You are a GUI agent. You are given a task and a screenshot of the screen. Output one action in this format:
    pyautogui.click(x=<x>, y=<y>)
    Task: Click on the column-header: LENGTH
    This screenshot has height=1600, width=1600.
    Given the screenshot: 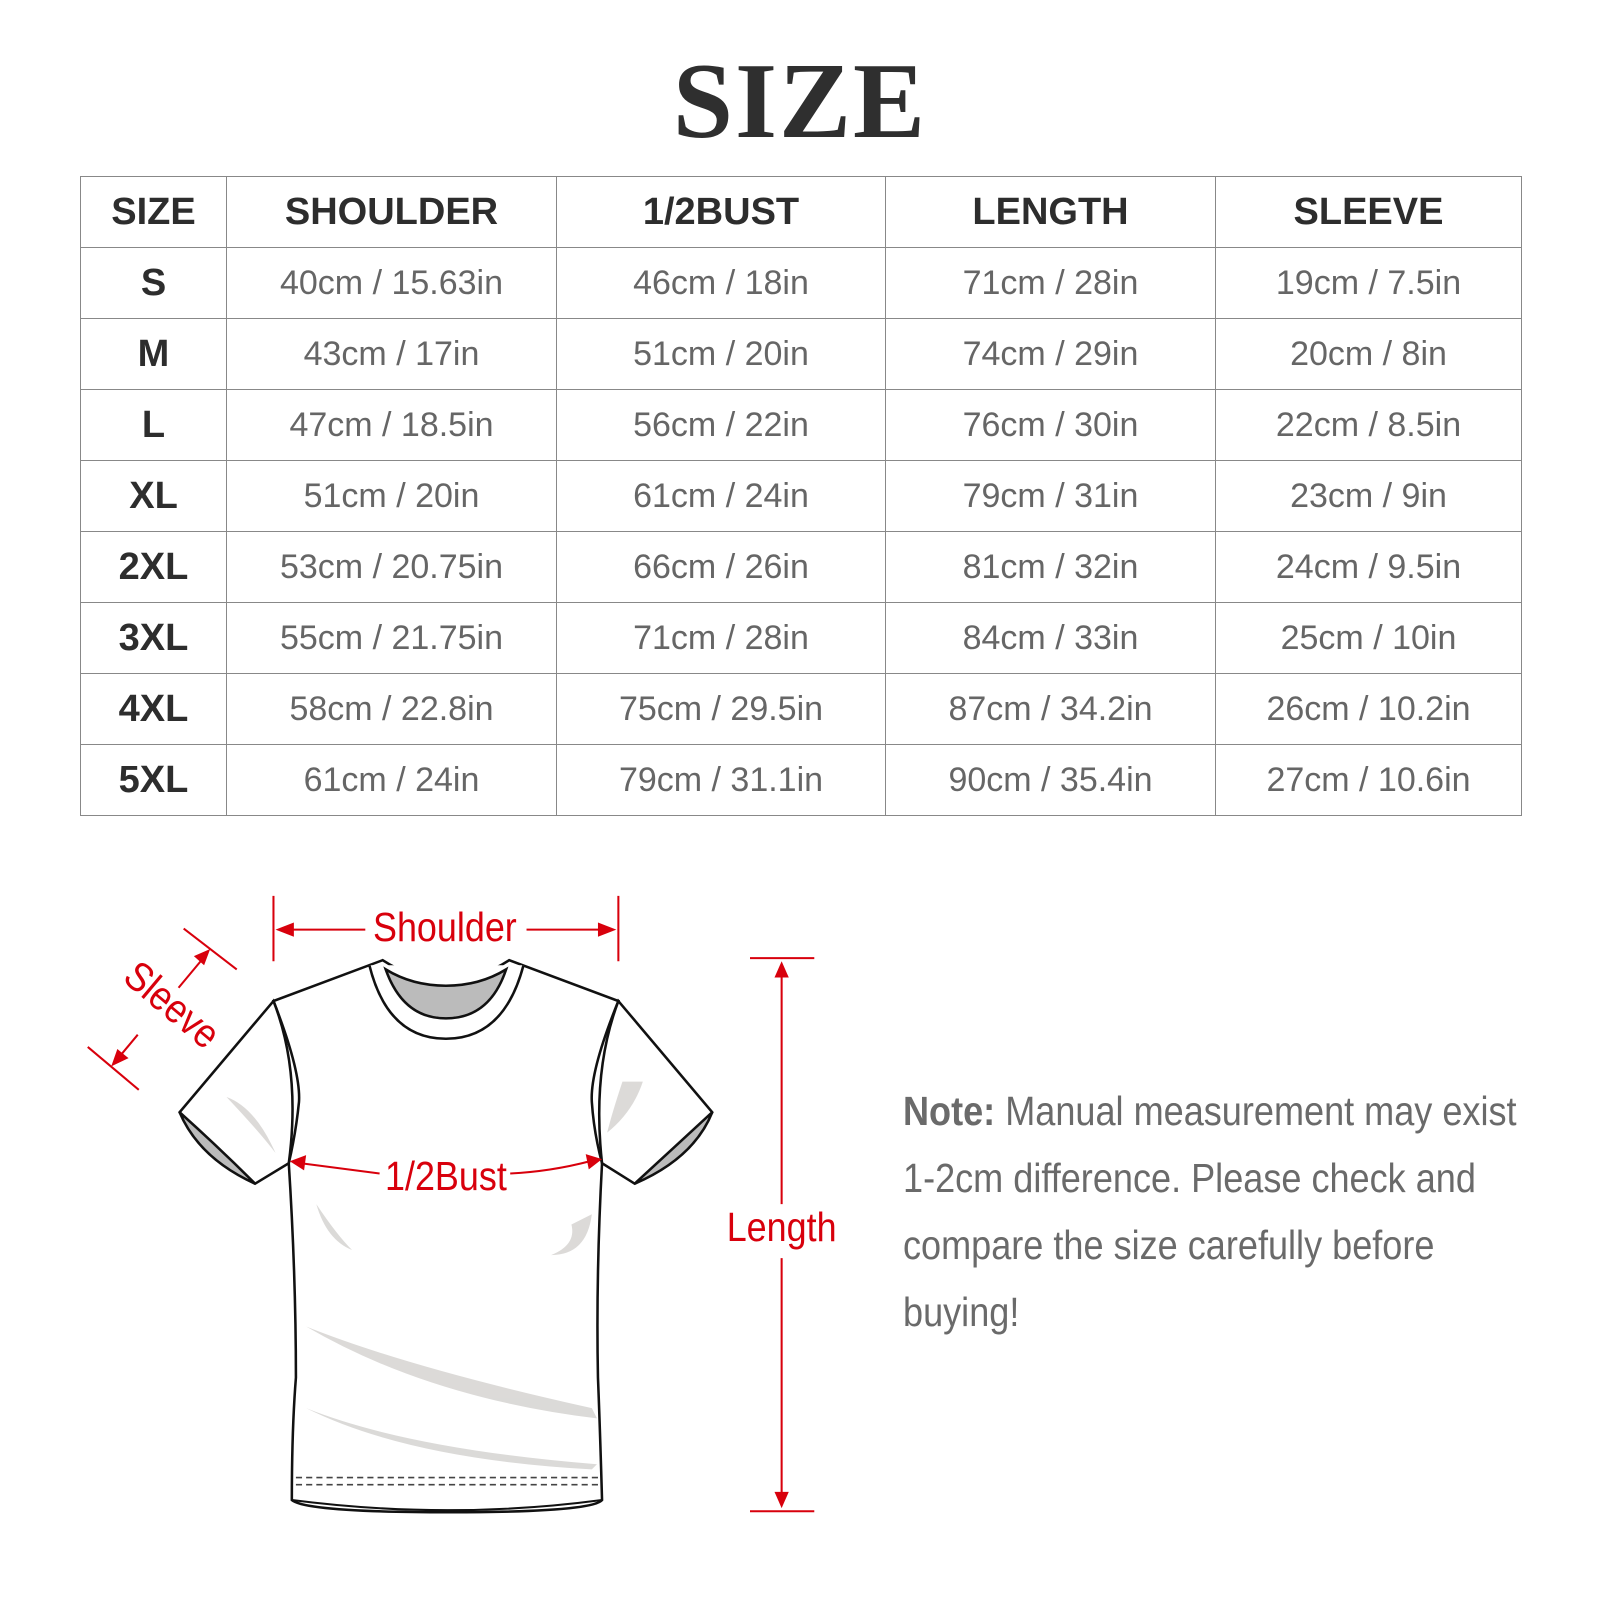 What is the action you would take?
    pyautogui.click(x=1050, y=212)
    